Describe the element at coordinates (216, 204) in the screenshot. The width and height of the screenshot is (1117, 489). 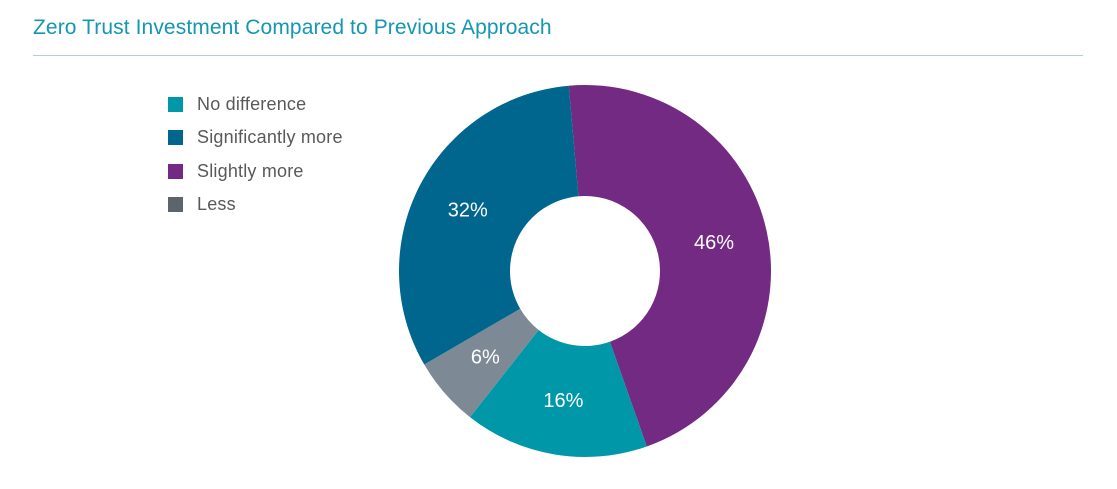
I see `legend-label-less: Less` at that location.